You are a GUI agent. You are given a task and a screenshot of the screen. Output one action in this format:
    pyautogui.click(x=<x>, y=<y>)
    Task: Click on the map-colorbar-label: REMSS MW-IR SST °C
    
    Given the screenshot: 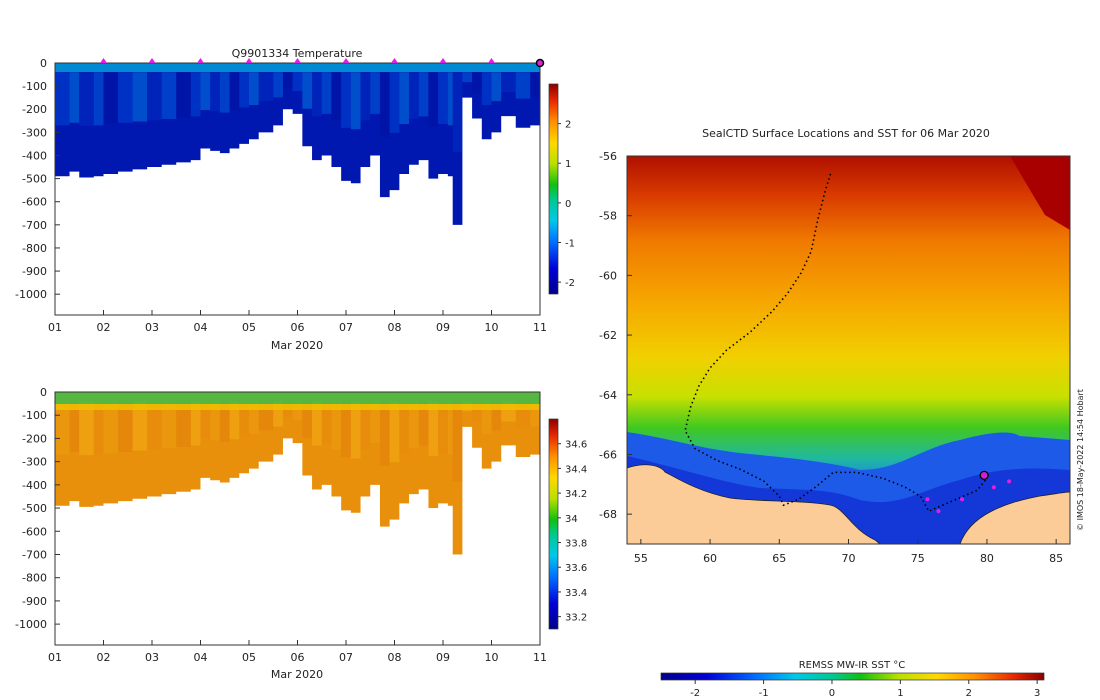 What is the action you would take?
    pyautogui.click(x=852, y=665)
    